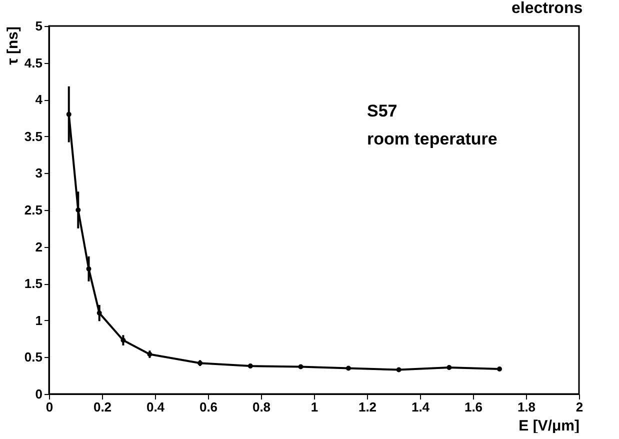  Describe the element at coordinates (432, 138) in the screenshot. I see `annotation: room teperature` at that location.